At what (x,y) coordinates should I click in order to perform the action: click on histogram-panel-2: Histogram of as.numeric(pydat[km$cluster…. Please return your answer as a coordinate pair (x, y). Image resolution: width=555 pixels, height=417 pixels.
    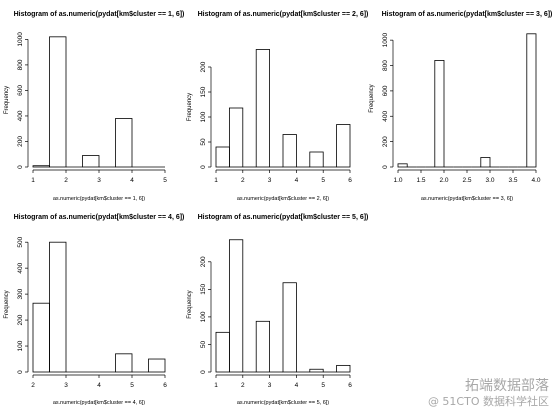
    Looking at the image, I should click on (277, 106).